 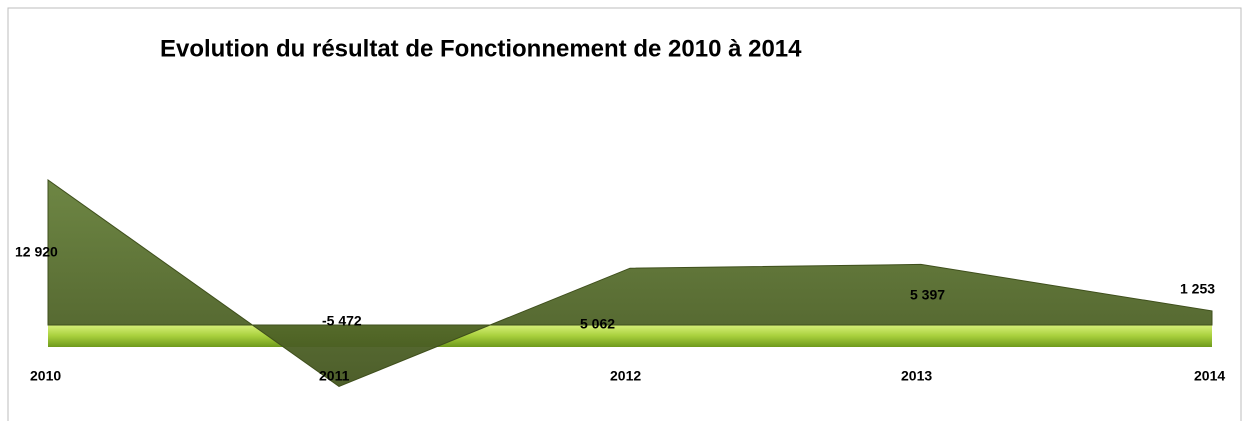 What do you see at coordinates (1197, 289) in the screenshot?
I see `value-label: 1 253` at bounding box center [1197, 289].